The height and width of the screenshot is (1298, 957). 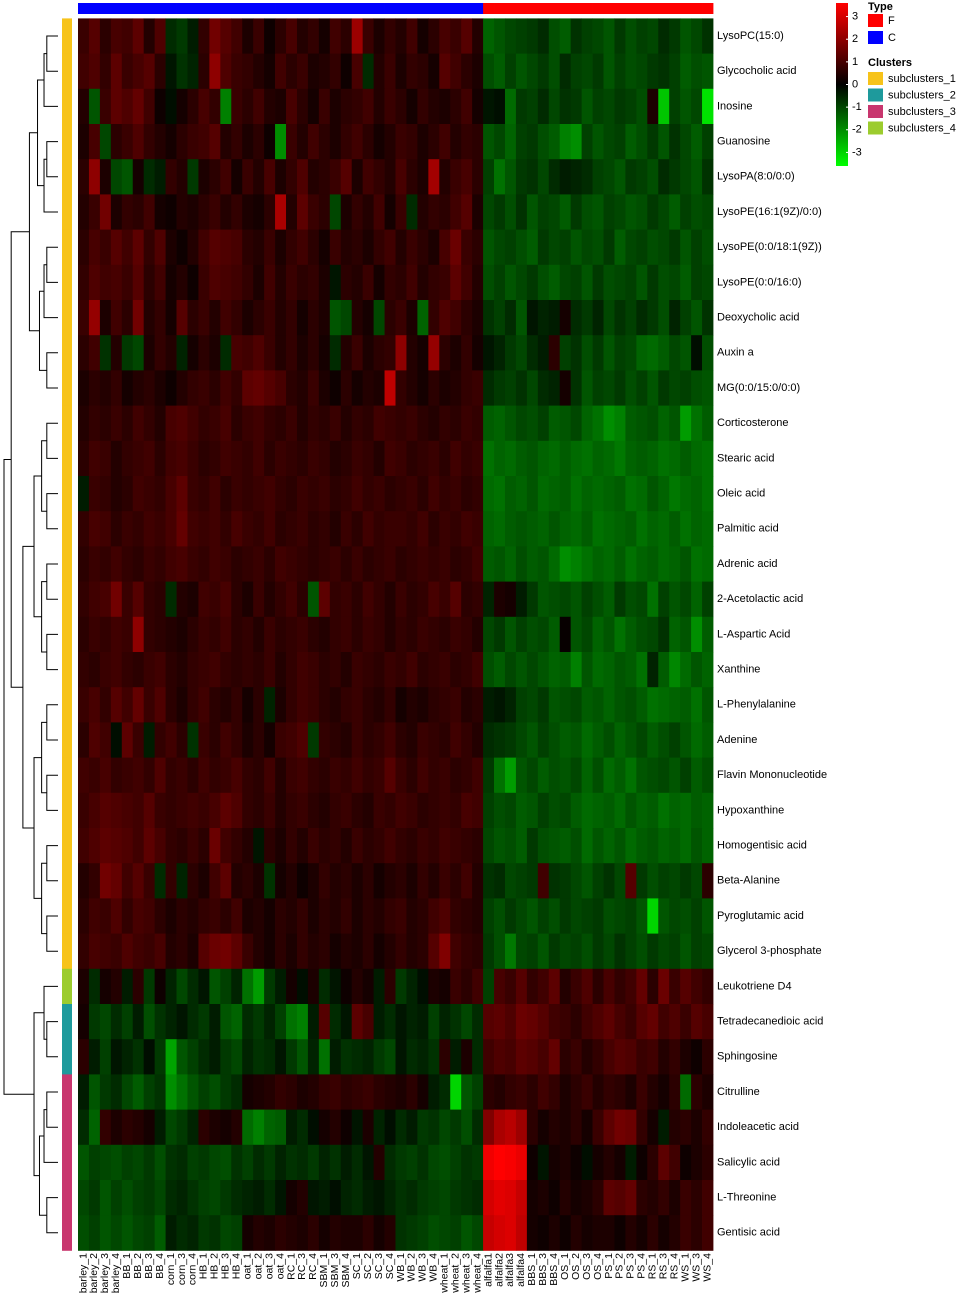 I want to click on column-type-cell, so click(x=105, y=8).